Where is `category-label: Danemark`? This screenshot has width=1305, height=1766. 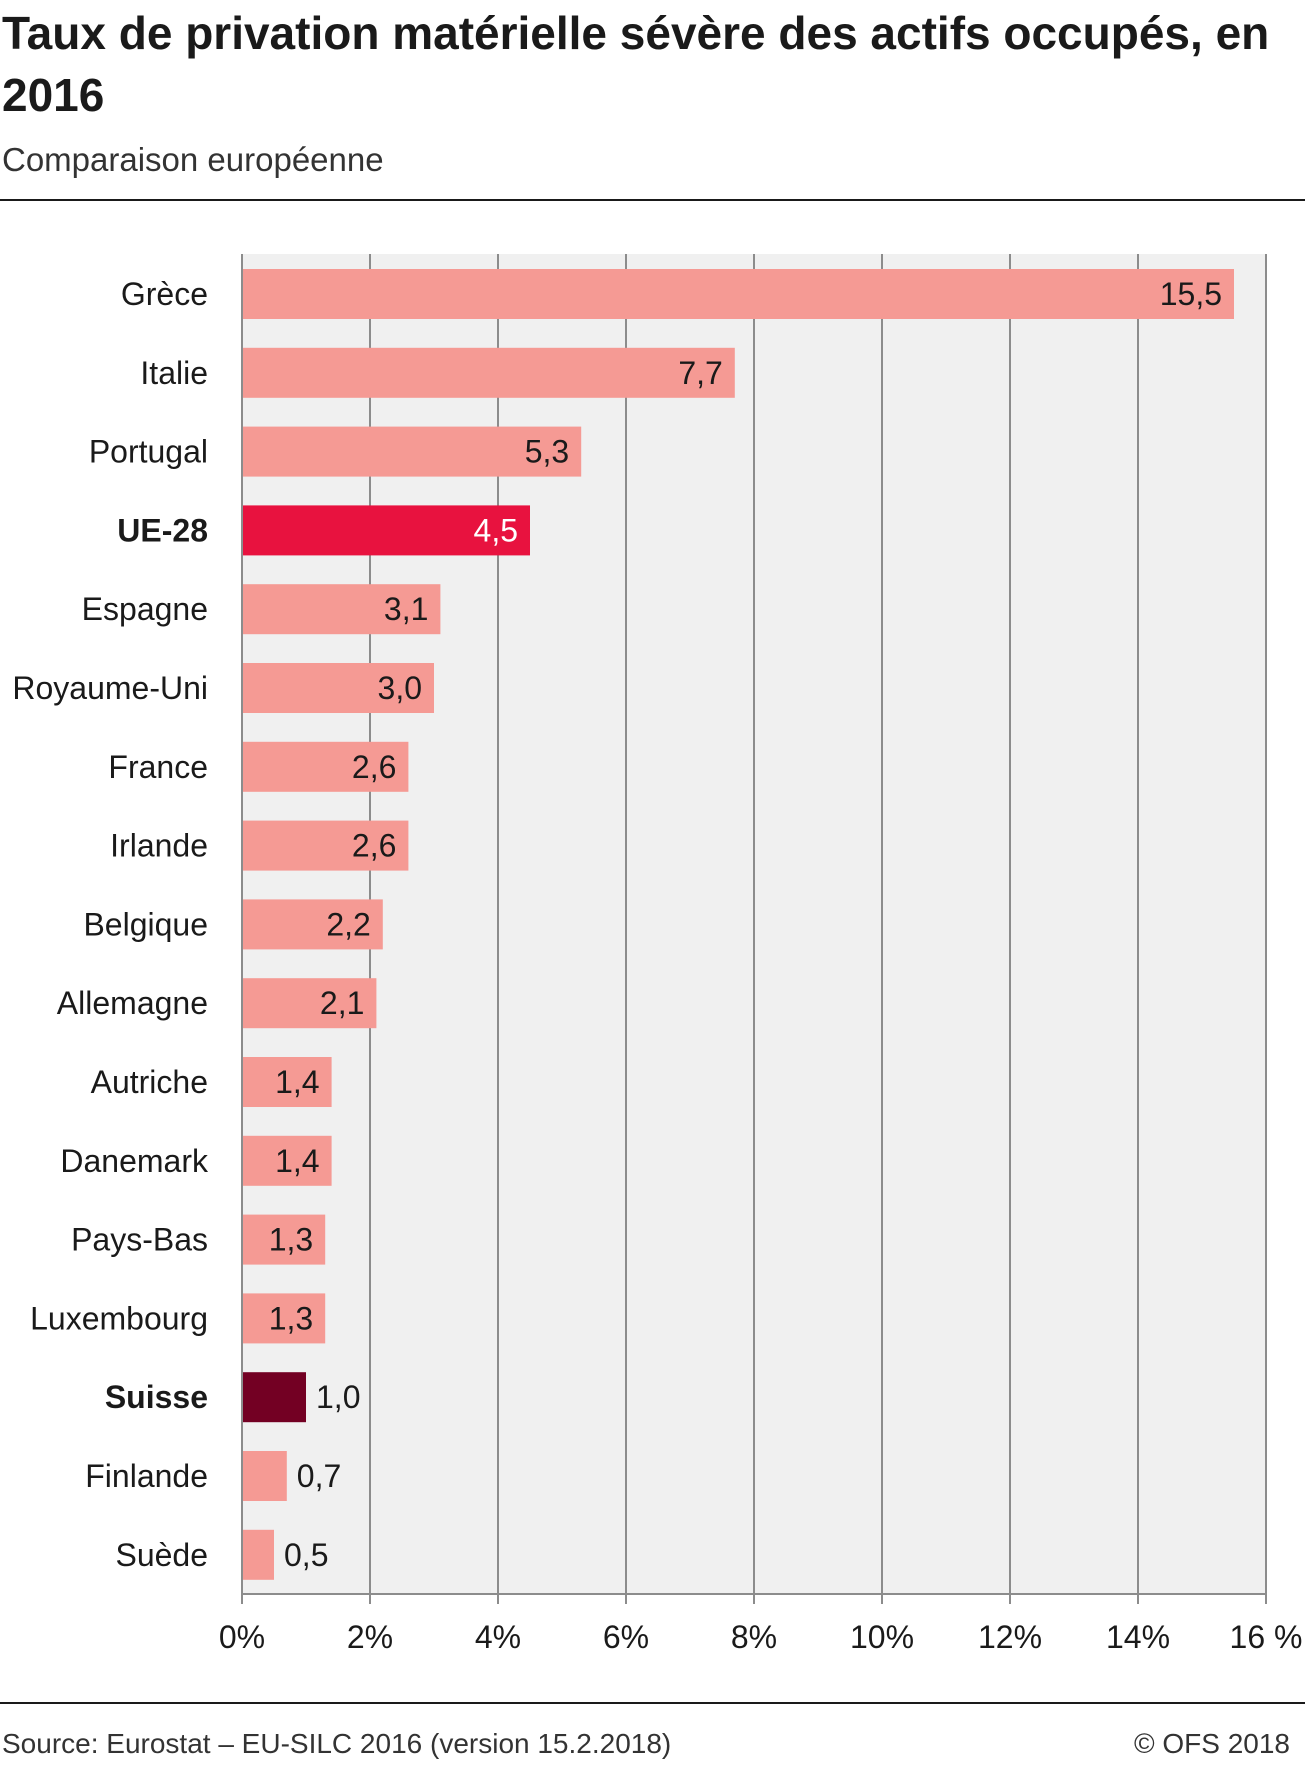 category-label: Danemark is located at coordinates (134, 1161).